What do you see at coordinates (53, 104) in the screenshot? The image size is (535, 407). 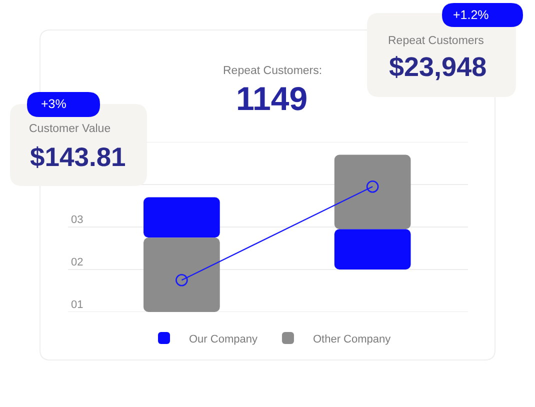 I see `text: +3%` at bounding box center [53, 104].